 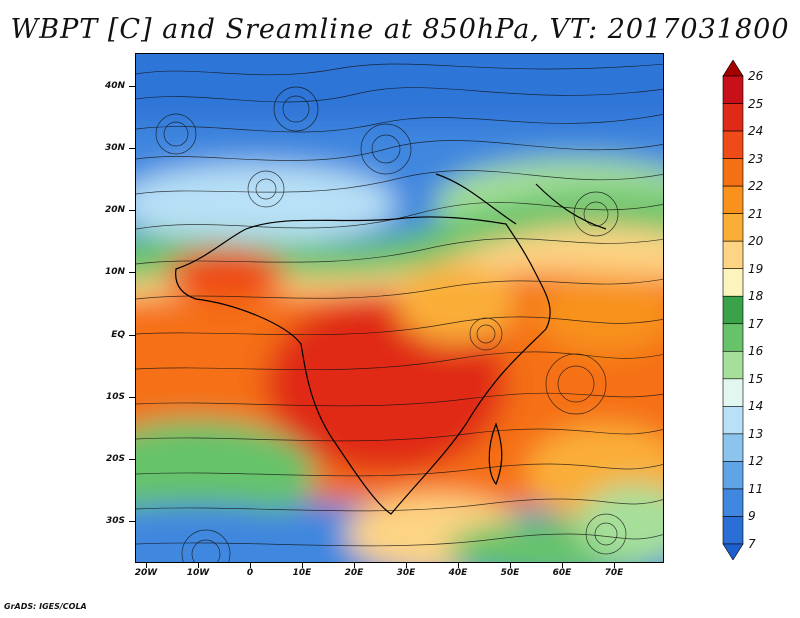 What do you see at coordinates (614, 573) in the screenshot?
I see `lon-label-70e: 70E` at bounding box center [614, 573].